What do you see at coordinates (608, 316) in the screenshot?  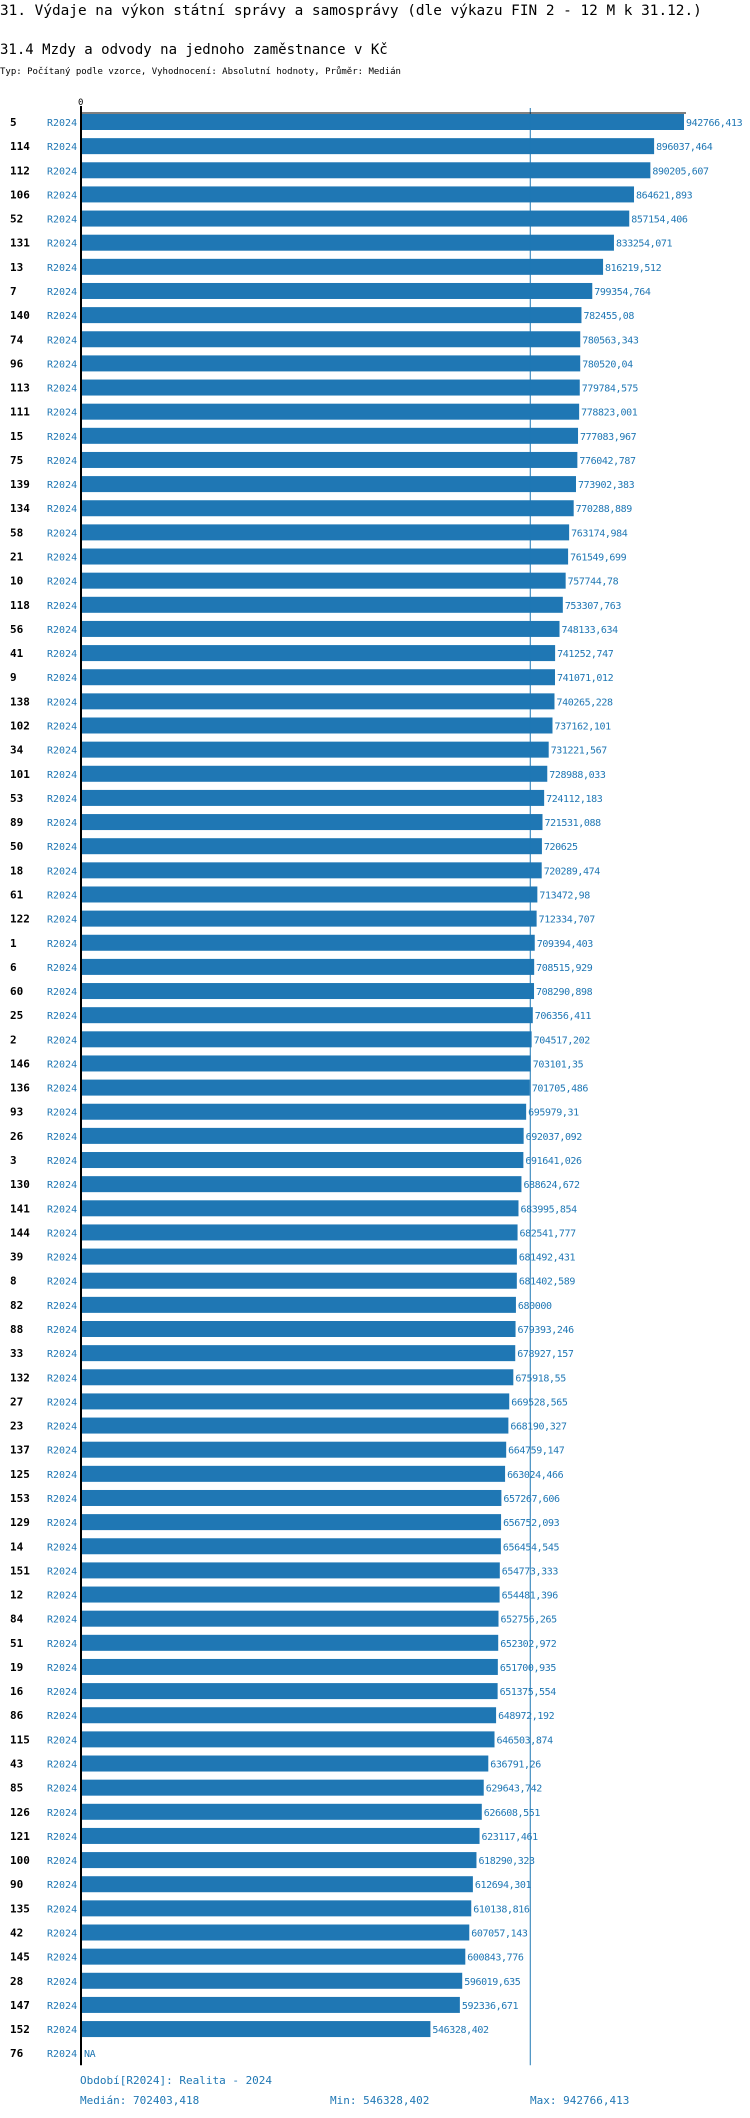 I see `value-label: 782455,08` at bounding box center [608, 316].